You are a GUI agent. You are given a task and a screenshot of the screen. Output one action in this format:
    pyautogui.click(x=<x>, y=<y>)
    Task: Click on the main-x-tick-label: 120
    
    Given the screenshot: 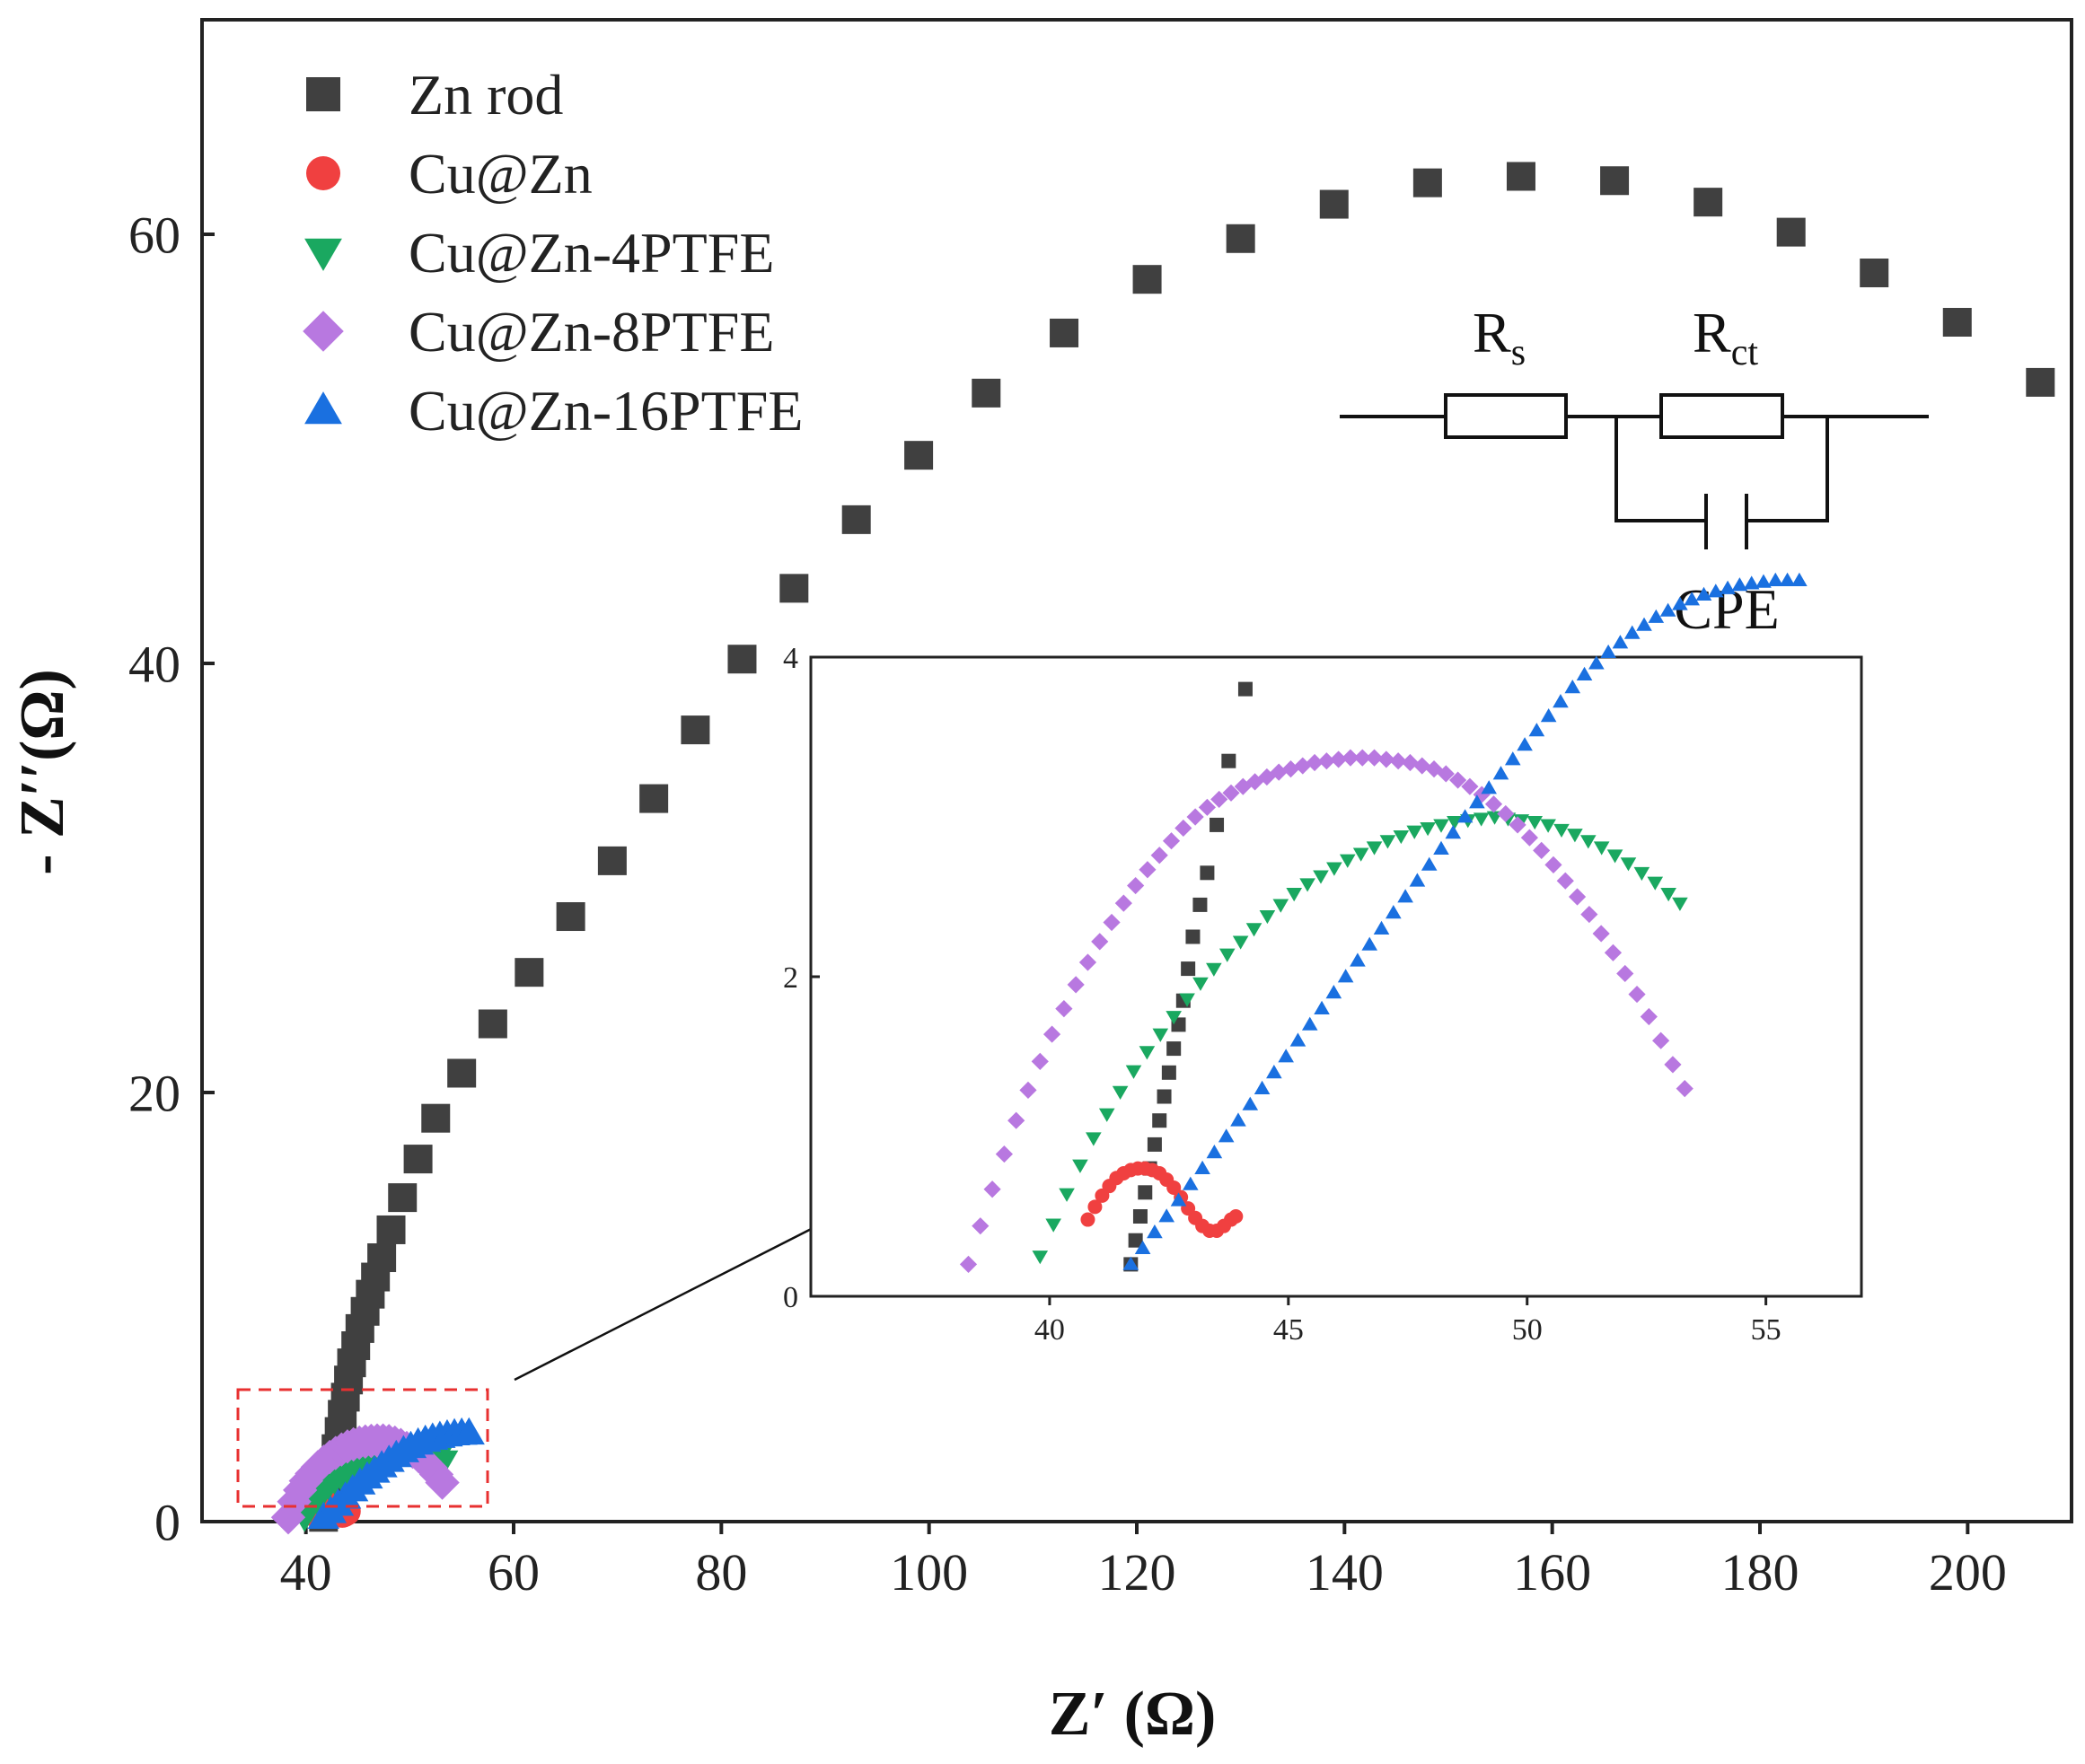 What is the action you would take?
    pyautogui.click(x=1137, y=1573)
    